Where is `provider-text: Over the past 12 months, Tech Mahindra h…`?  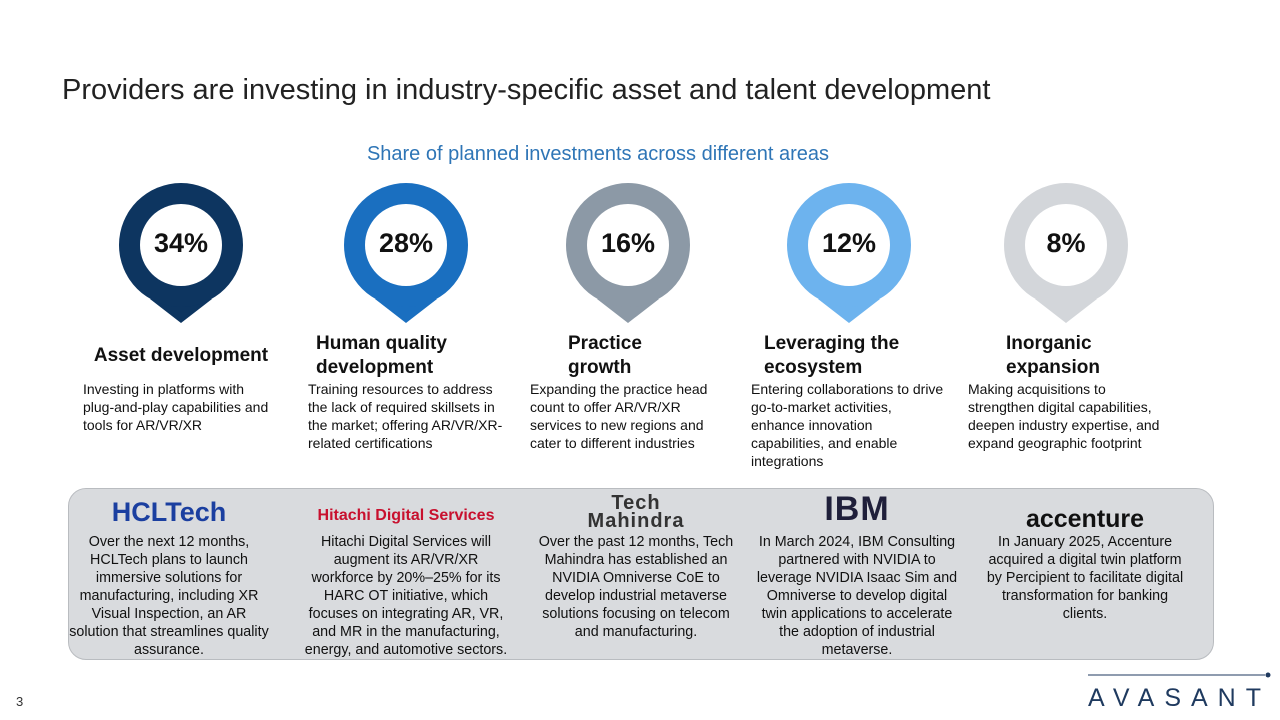
provider-text: Over the past 12 months, Tech Mahindra h… is located at coordinates (636, 587).